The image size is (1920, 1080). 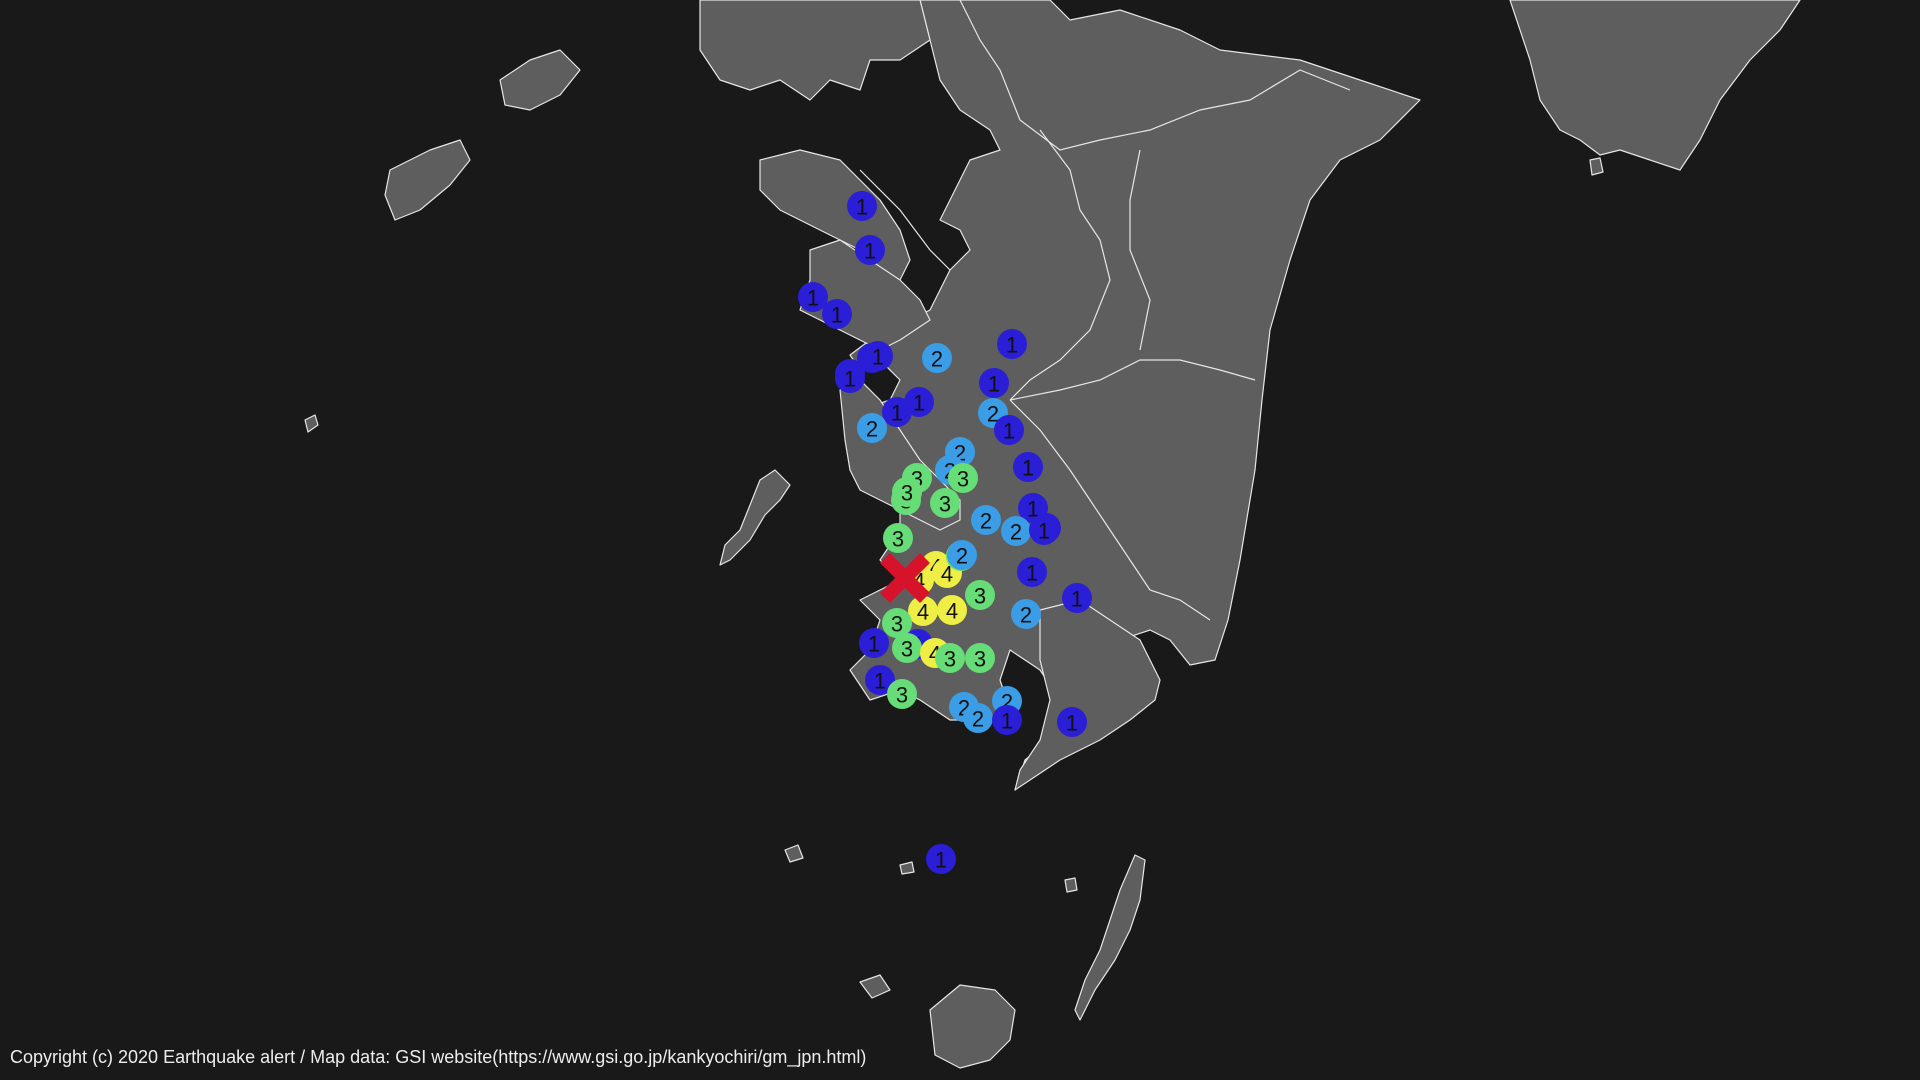 What do you see at coordinates (972, 1026) in the screenshot?
I see `yakushima-island` at bounding box center [972, 1026].